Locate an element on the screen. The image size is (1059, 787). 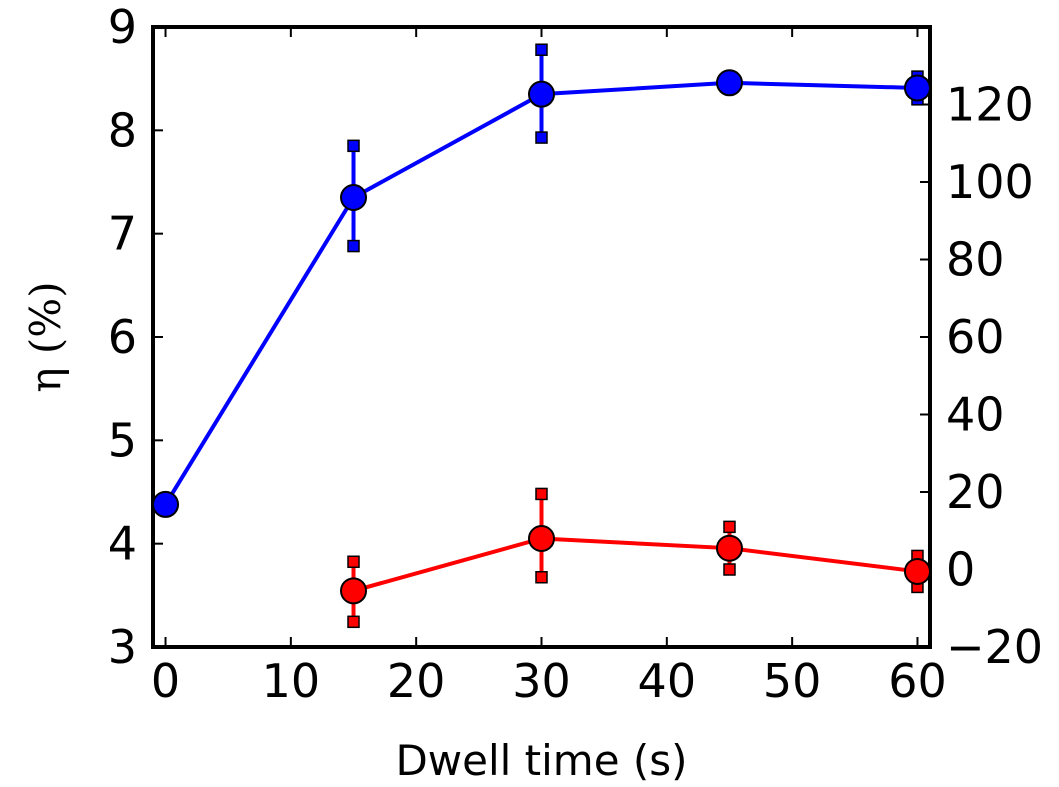
y2-tick-label: 80 is located at coordinates (975, 260).